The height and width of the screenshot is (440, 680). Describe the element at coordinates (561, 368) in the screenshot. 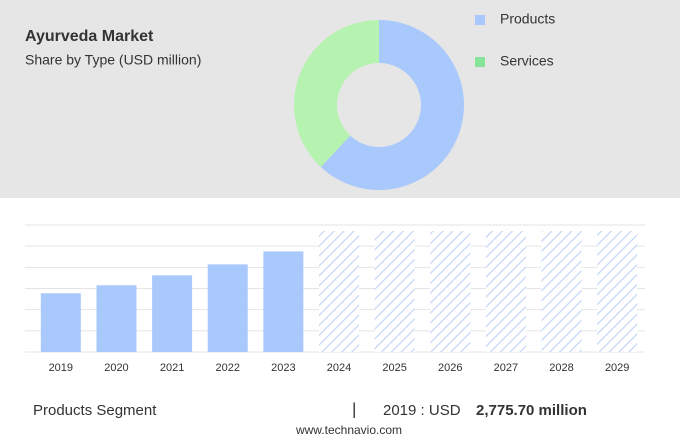

I see `x-tick-label: 2028` at that location.